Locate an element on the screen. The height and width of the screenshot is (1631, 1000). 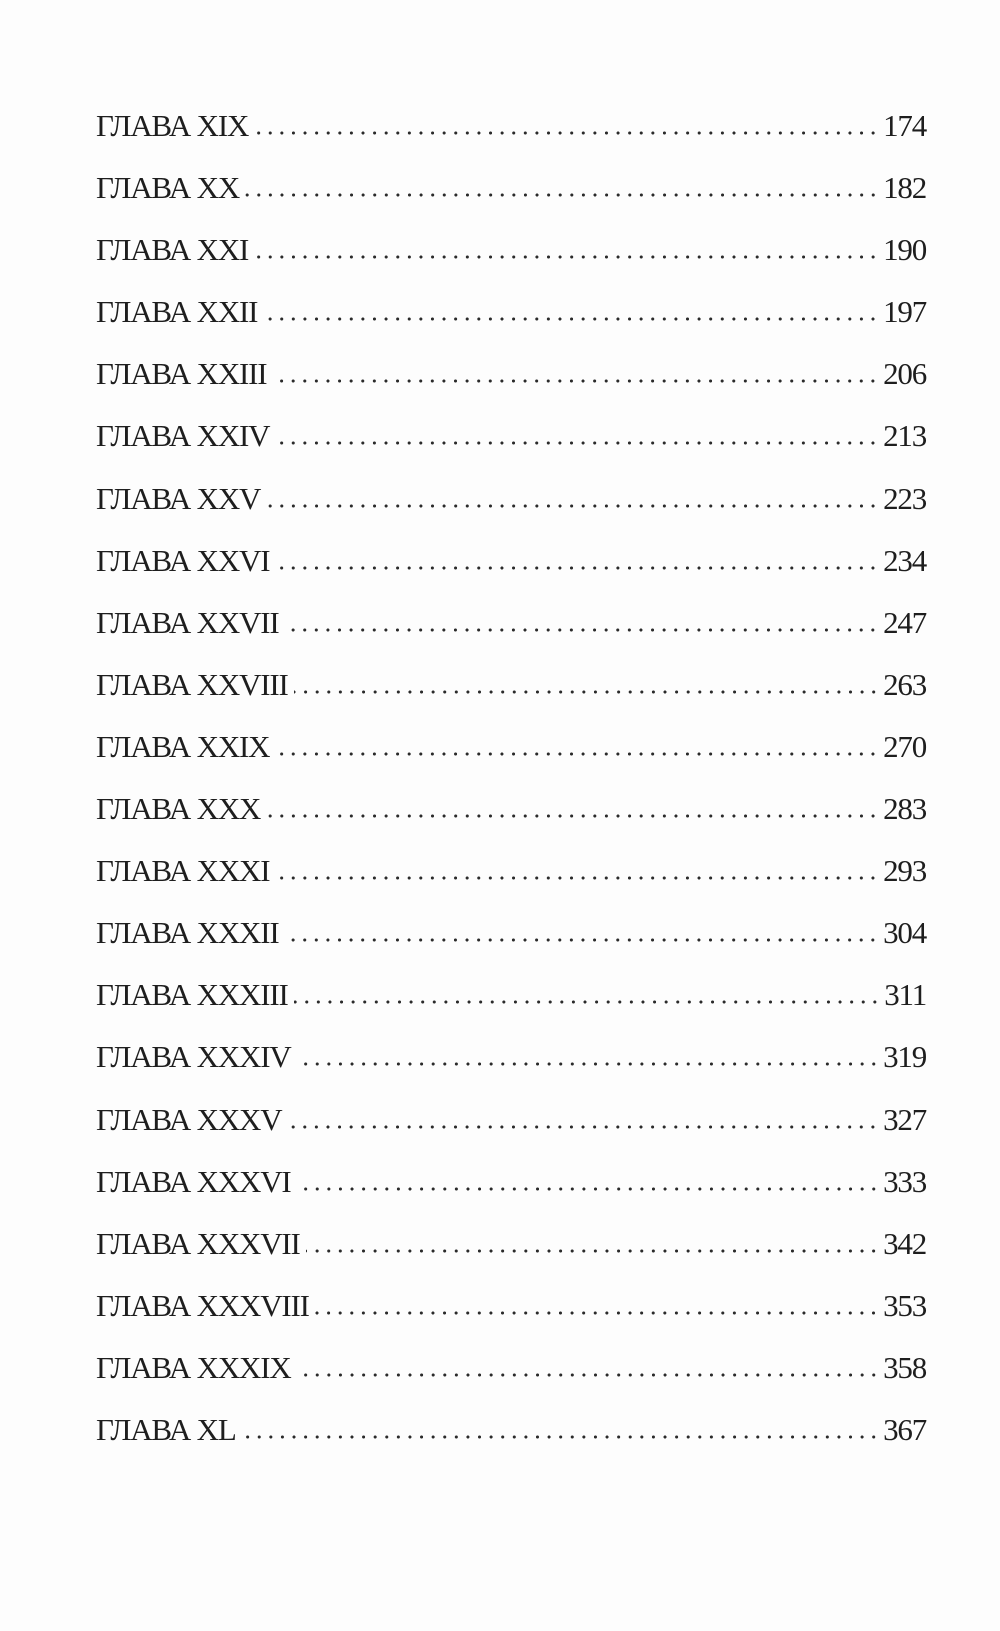
chapter-title: ГЛАВА XXXII is located at coordinates (188, 933).